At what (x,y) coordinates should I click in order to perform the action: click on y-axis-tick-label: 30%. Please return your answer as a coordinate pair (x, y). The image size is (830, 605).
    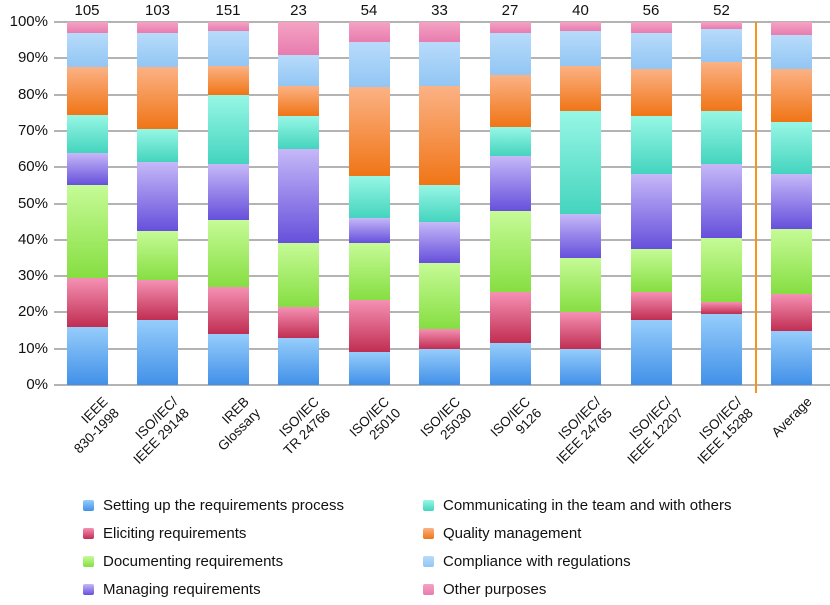
    Looking at the image, I should click on (32, 276).